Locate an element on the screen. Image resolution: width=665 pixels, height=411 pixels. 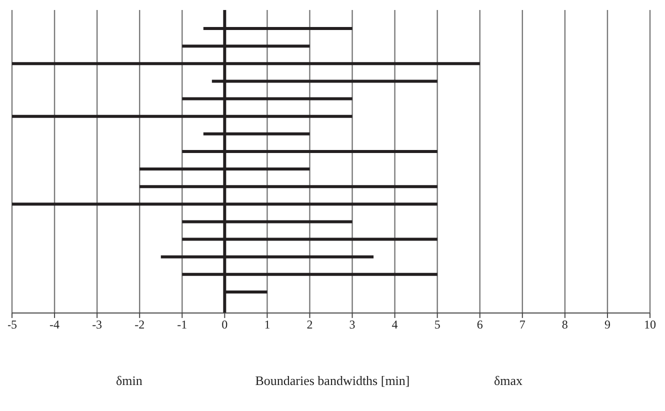
x-tick-label: -2 is located at coordinates (139, 325).